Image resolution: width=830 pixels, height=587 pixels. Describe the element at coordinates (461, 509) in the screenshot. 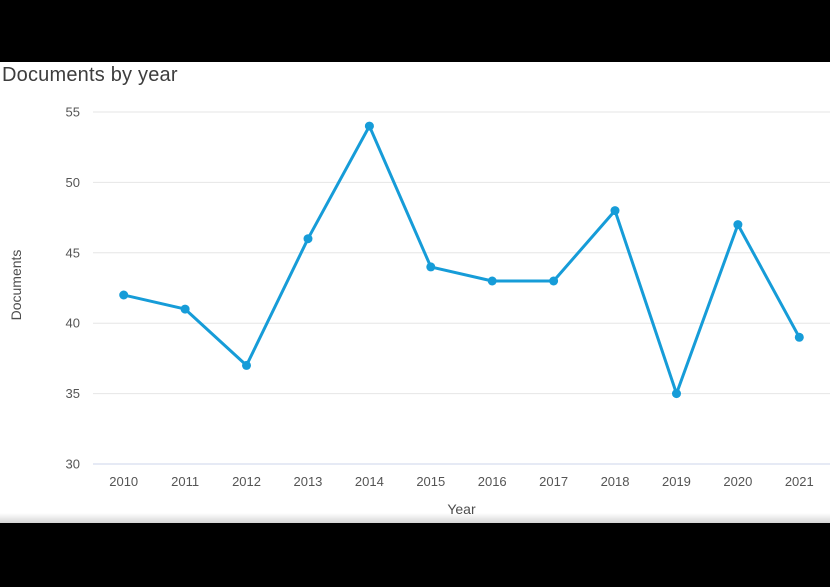

I see `x-axis-title: Year` at that location.